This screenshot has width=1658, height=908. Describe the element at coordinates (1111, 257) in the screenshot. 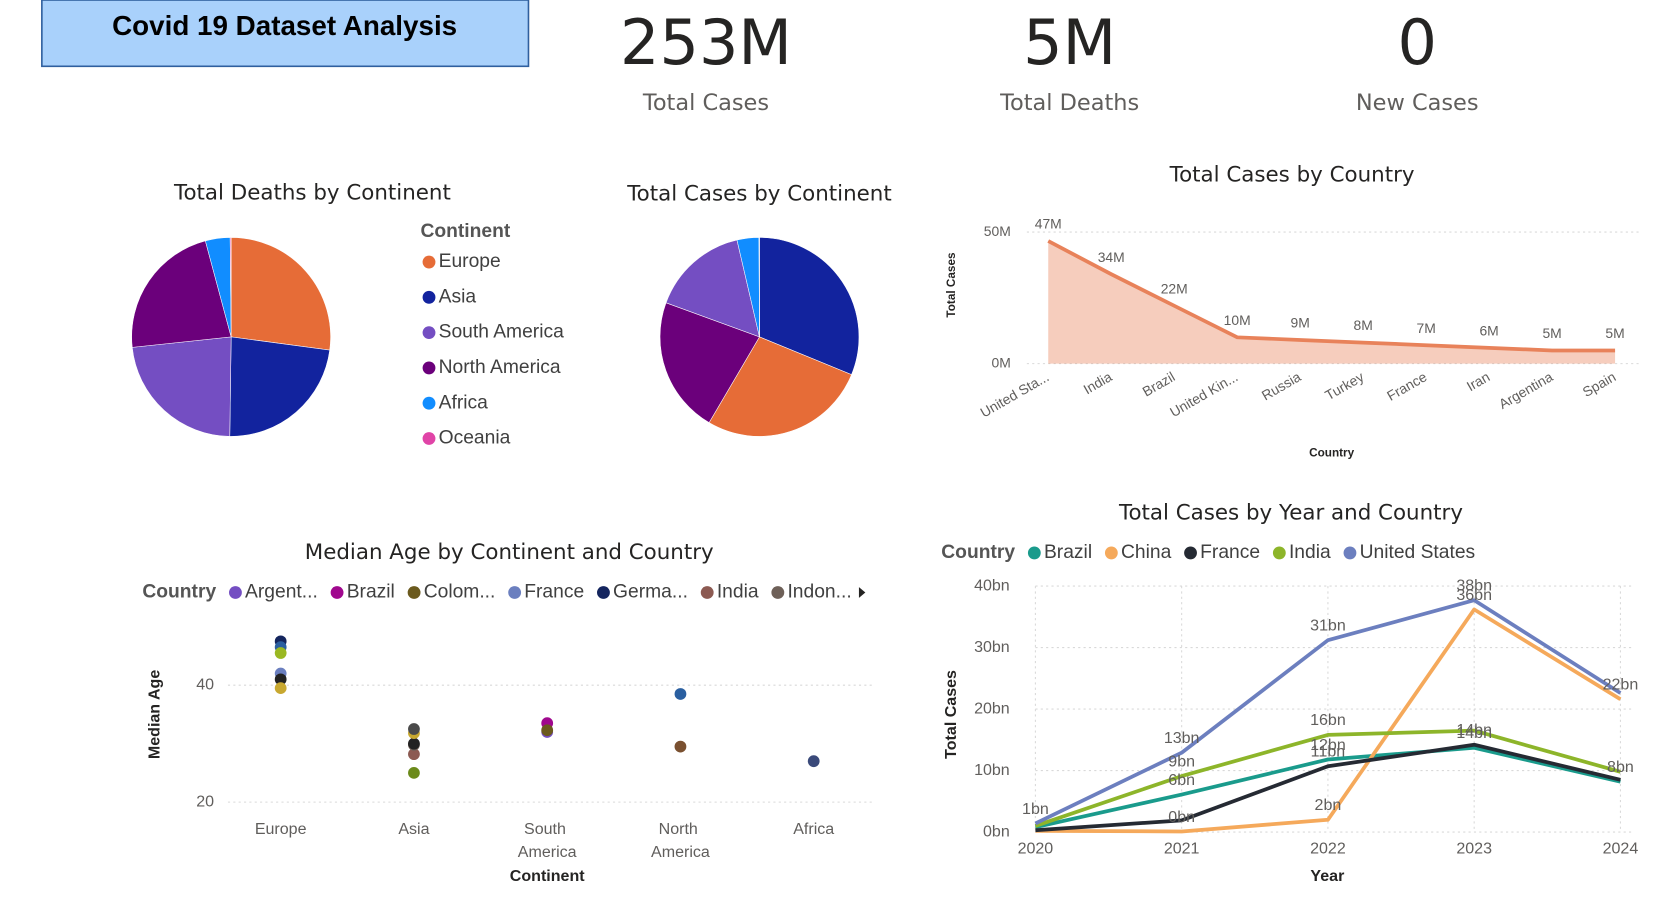

I see `data-label: 34M` at that location.